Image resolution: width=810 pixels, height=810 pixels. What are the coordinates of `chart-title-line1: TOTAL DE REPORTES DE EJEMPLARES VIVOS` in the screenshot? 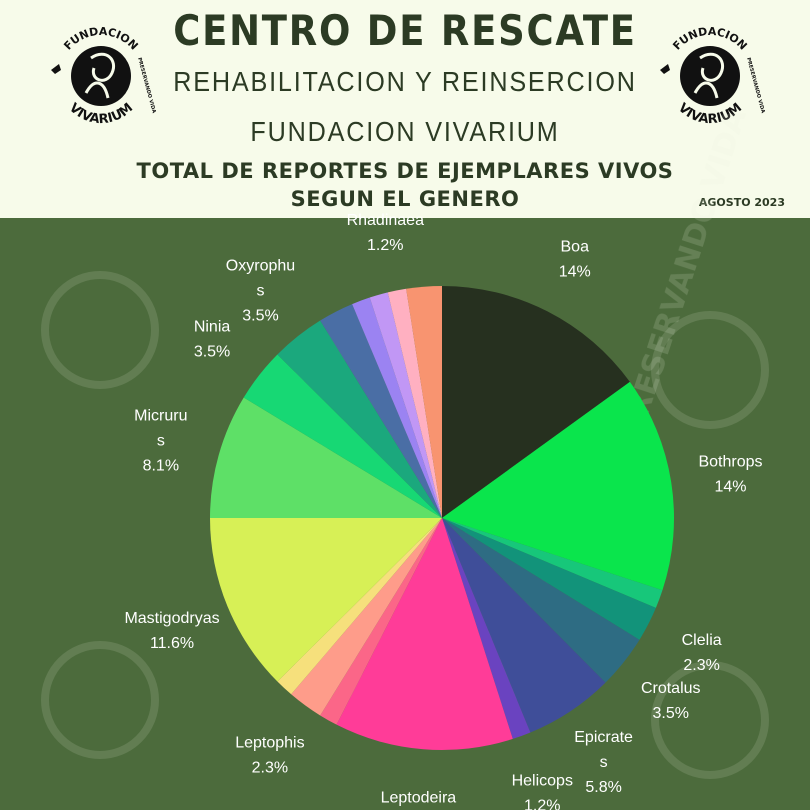 It's located at (405, 171).